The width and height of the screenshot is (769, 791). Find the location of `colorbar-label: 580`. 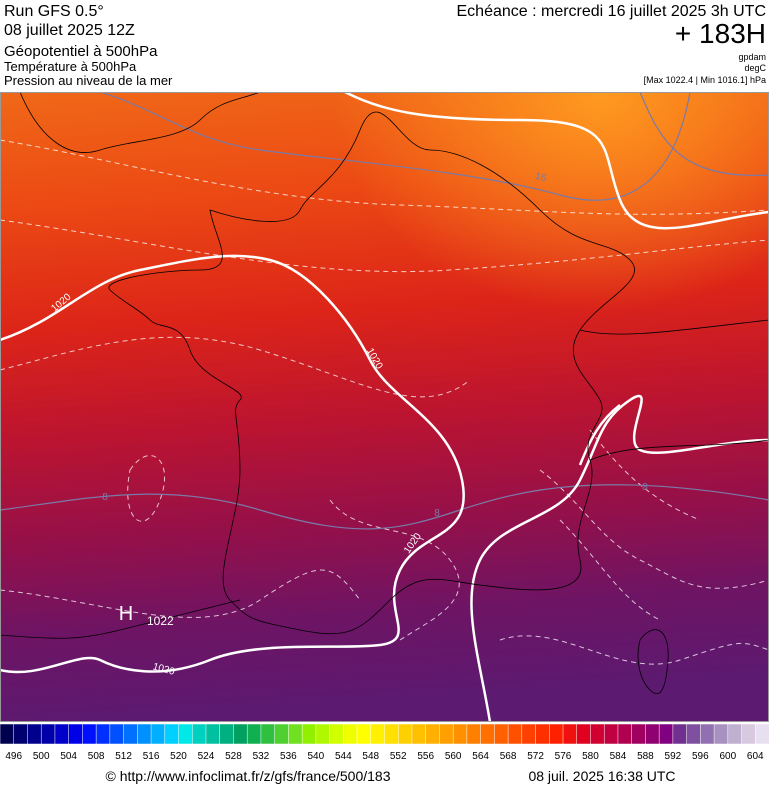

colorbar-label: 580 is located at coordinates (590, 756).